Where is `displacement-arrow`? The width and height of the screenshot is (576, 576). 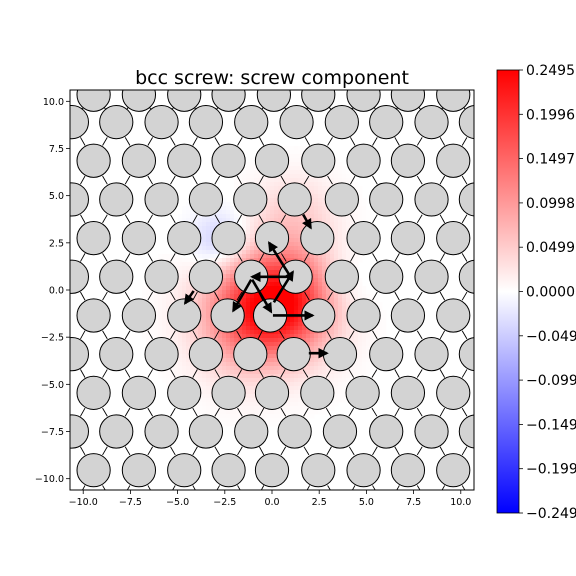 displacement-arrow is located at coordinates (189, 297).